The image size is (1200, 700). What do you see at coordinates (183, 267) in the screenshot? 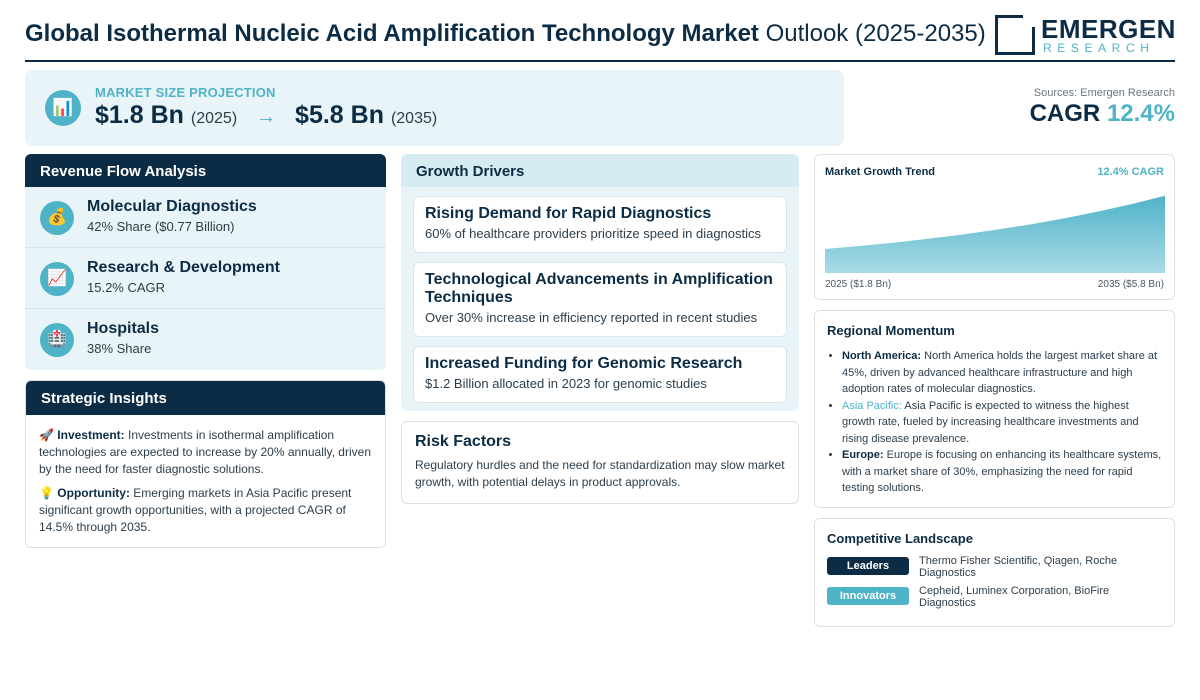
I see `revenue-item-name: Research & Development` at bounding box center [183, 267].